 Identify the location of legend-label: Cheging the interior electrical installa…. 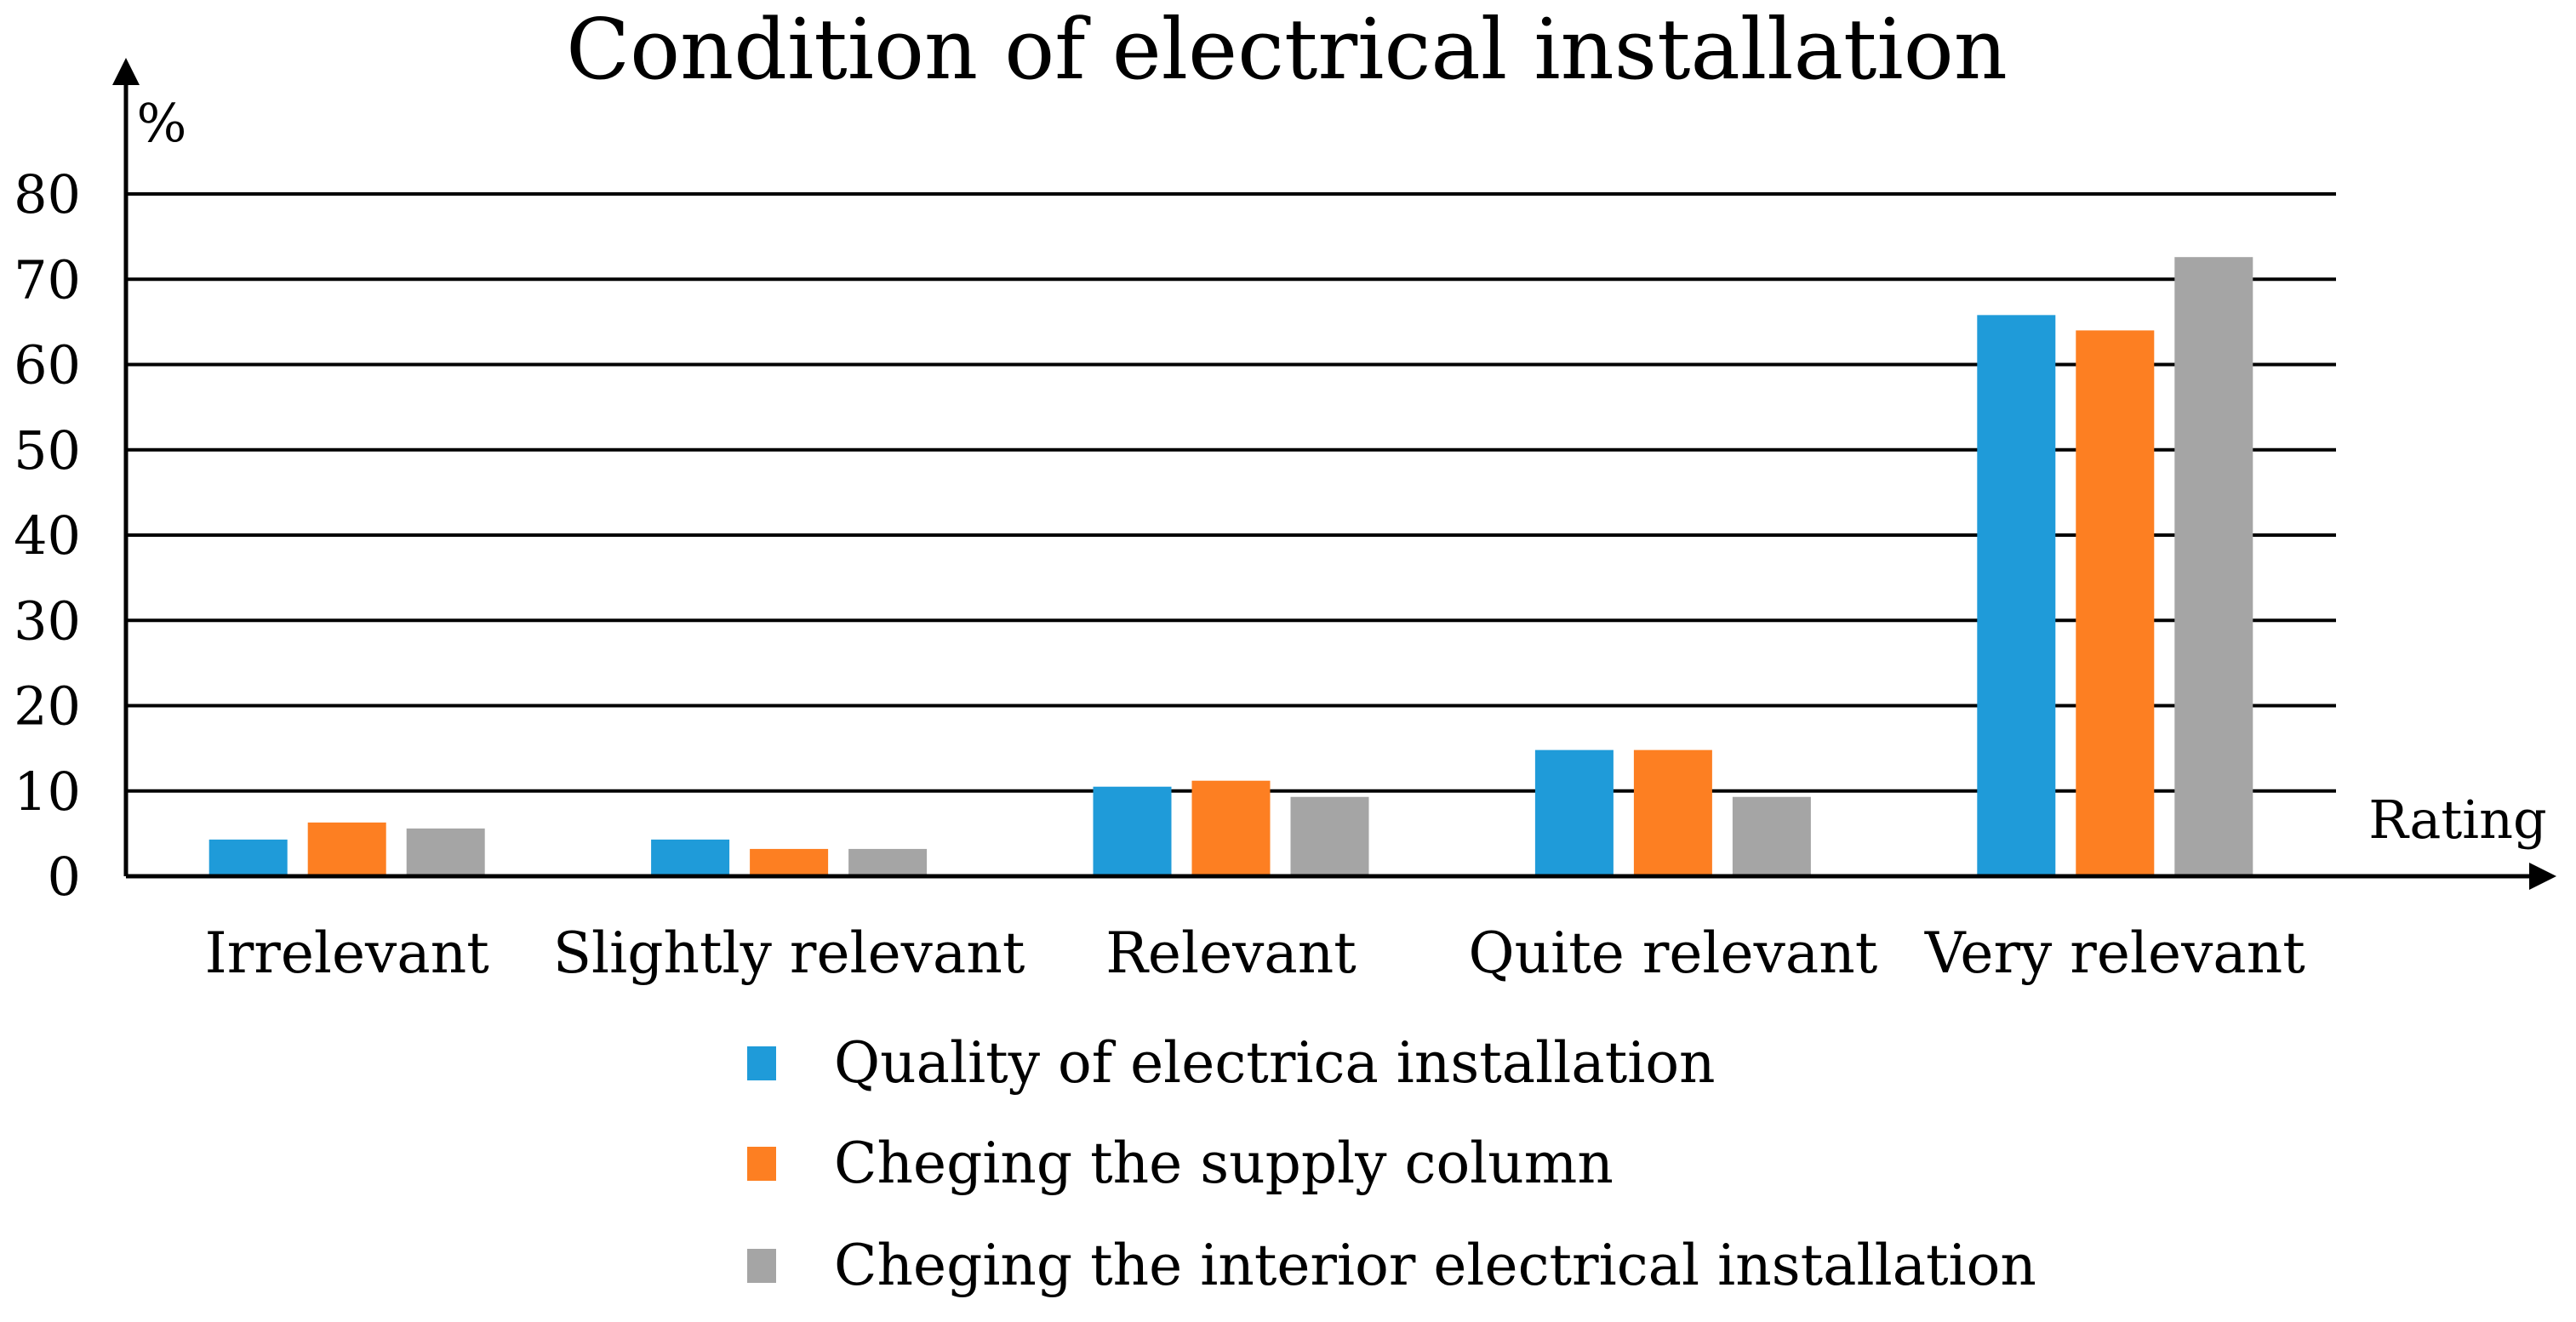
(1435, 1265).